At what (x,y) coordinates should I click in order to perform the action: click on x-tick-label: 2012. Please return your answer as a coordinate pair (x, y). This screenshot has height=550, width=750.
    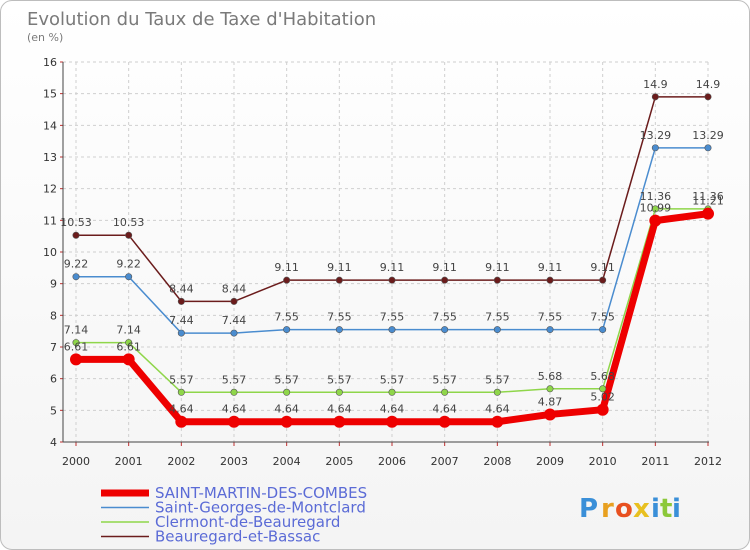
    Looking at the image, I should click on (708, 461).